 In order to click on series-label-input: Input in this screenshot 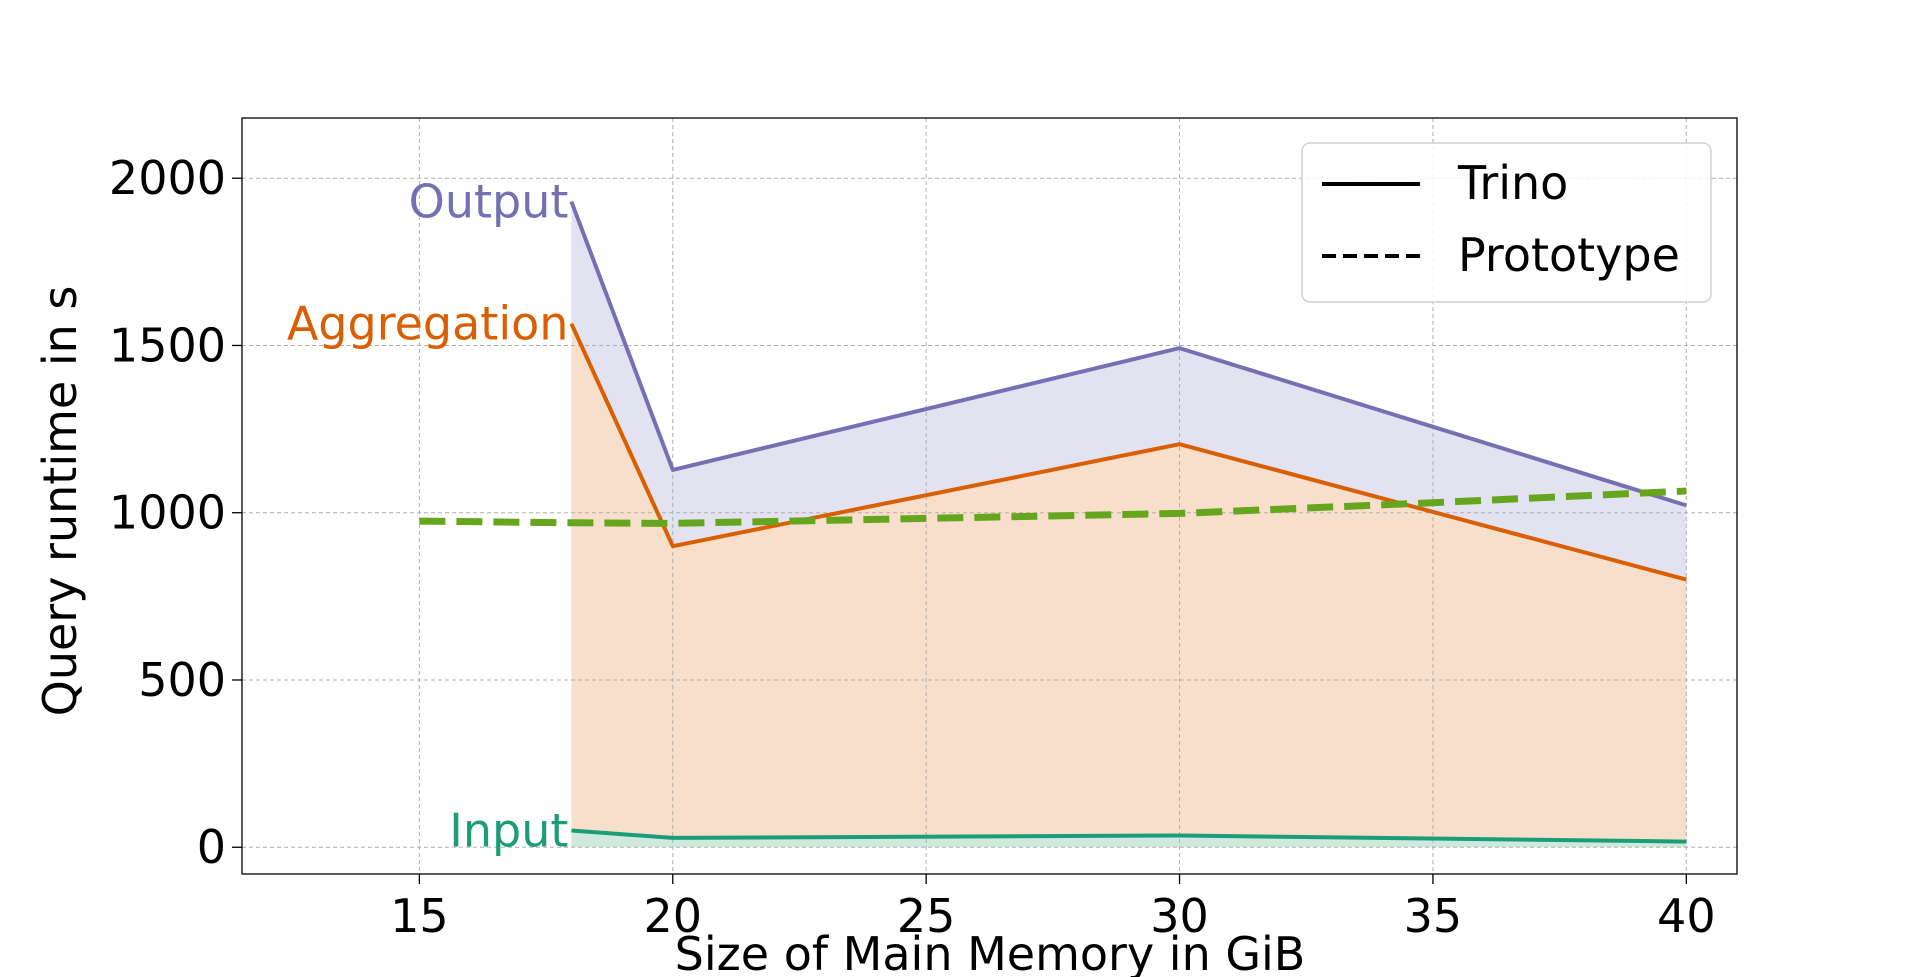, I will do `click(508, 831)`.